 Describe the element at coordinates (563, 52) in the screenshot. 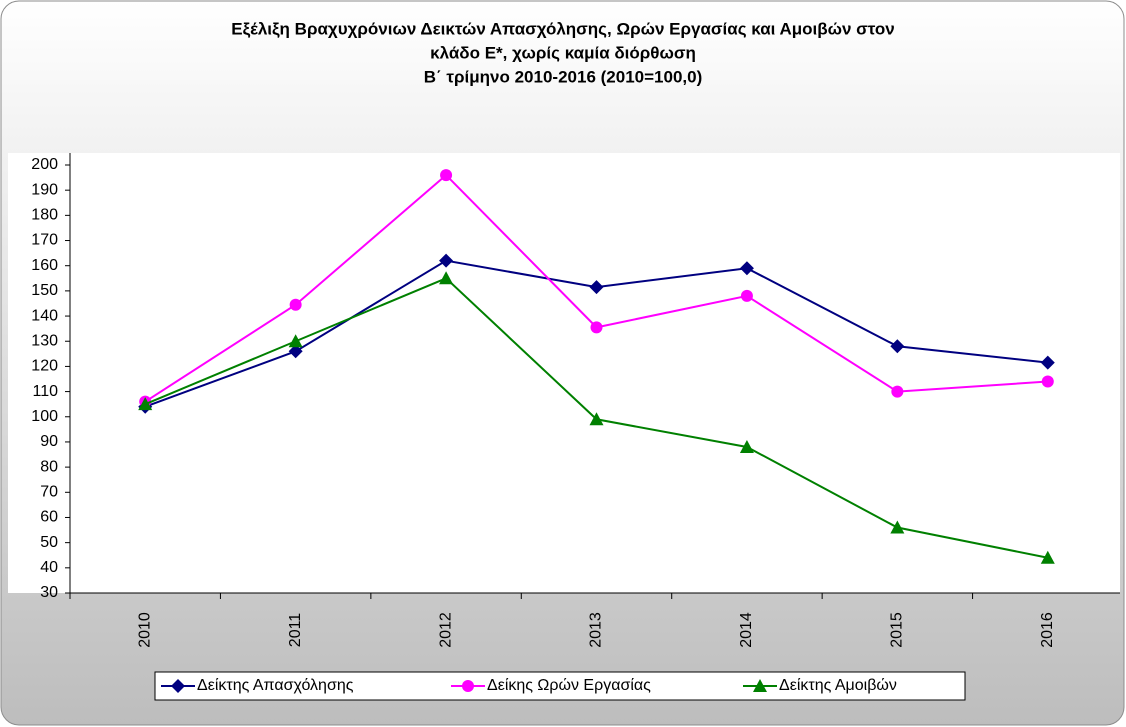

I see `chart-title: κλάδο Ε*, χωρίς καμία διόρθωση` at that location.